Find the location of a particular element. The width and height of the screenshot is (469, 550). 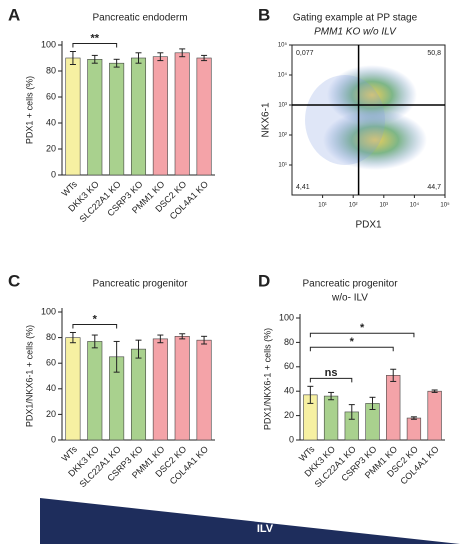

panel-letter: B is located at coordinates (264, 14).